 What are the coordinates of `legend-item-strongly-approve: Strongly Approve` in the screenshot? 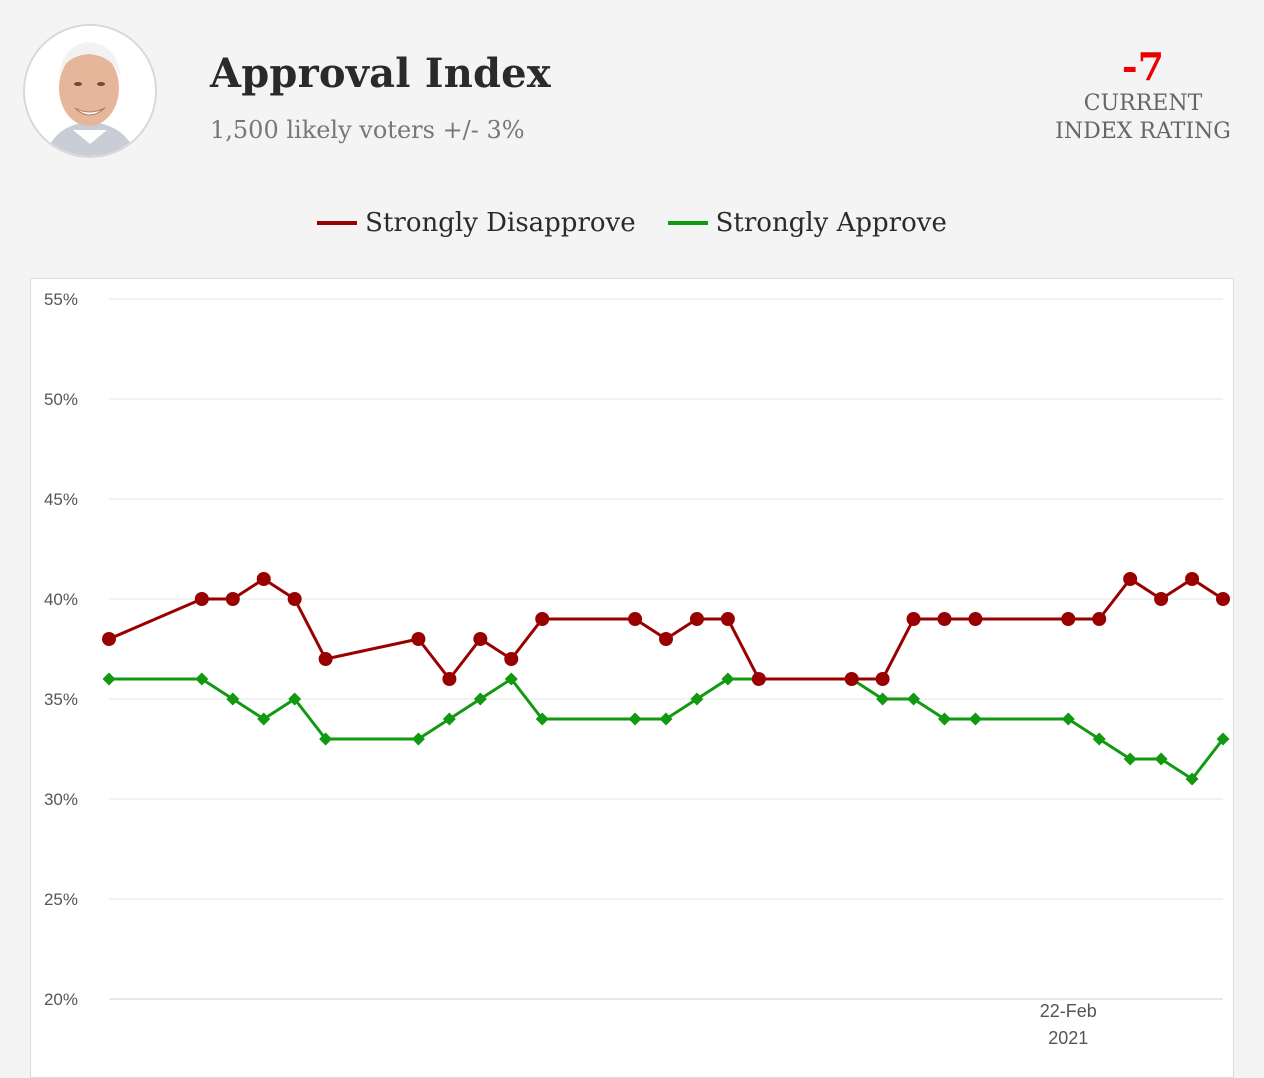 It's located at (807, 223).